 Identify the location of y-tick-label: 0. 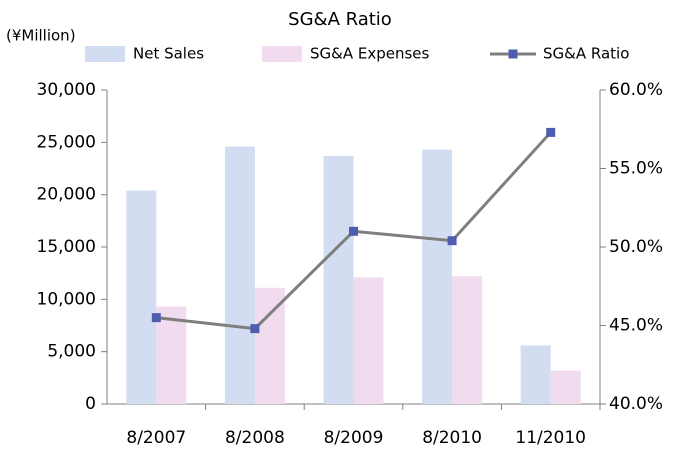
(90, 404).